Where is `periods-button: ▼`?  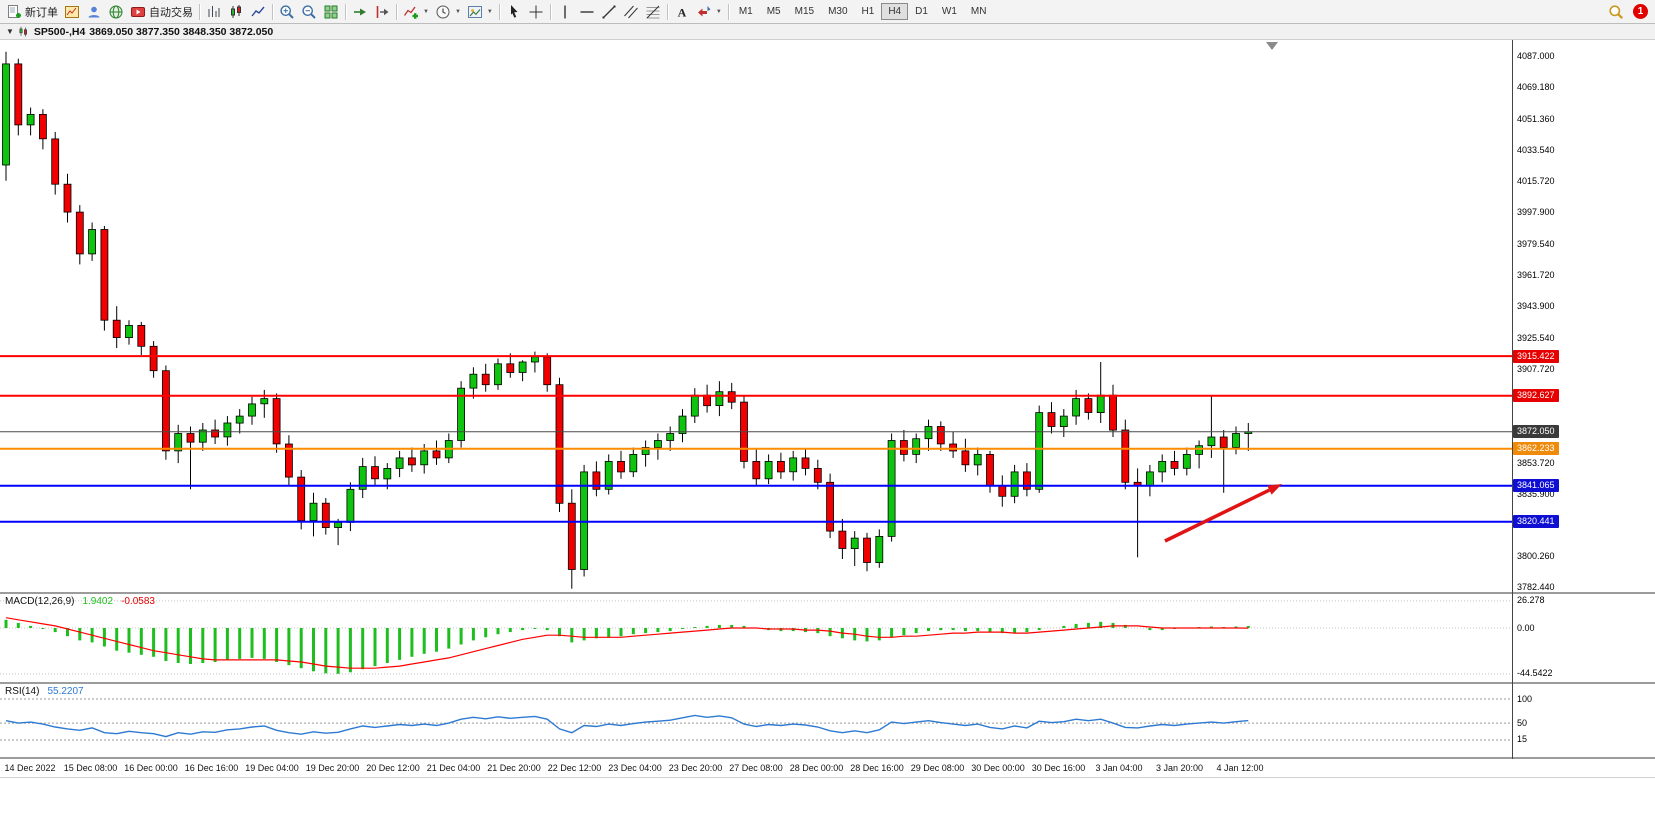 periods-button: ▼ is located at coordinates (448, 12).